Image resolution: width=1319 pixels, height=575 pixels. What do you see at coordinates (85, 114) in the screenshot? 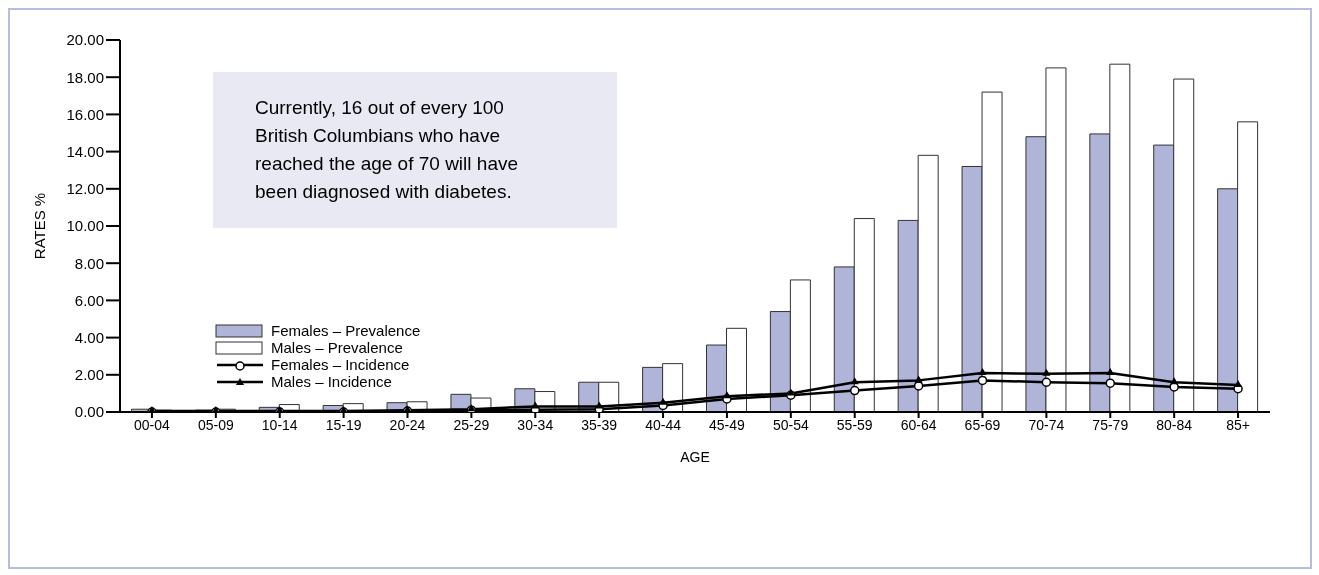
I see `y-tick-label: 16.00` at bounding box center [85, 114].